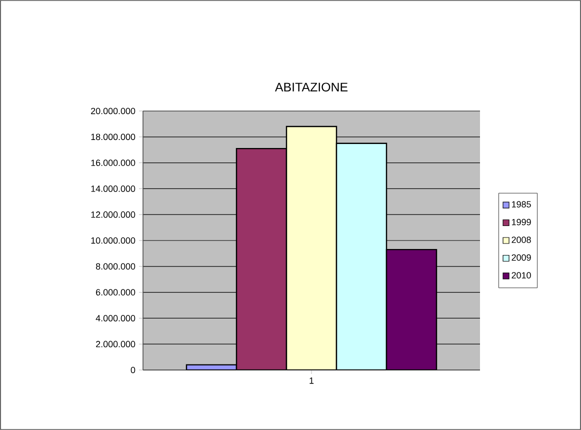  I want to click on legend-label: 2010, so click(521, 275).